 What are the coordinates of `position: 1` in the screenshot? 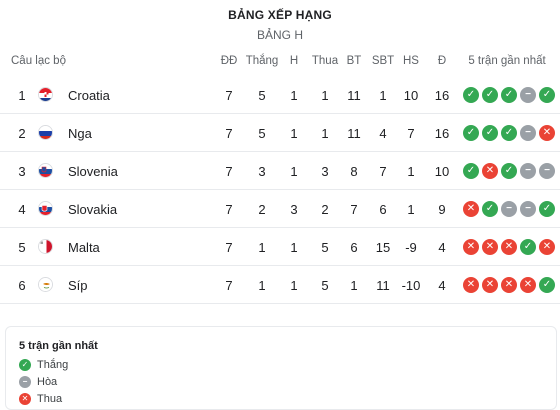 It's located at (22, 95).